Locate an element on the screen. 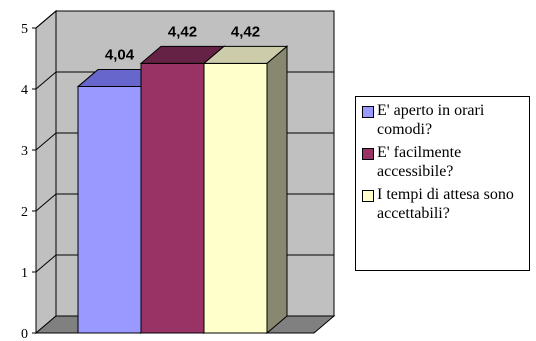 Image resolution: width=536 pixels, height=341 pixels. y-tick-label: 4 is located at coordinates (24, 90).